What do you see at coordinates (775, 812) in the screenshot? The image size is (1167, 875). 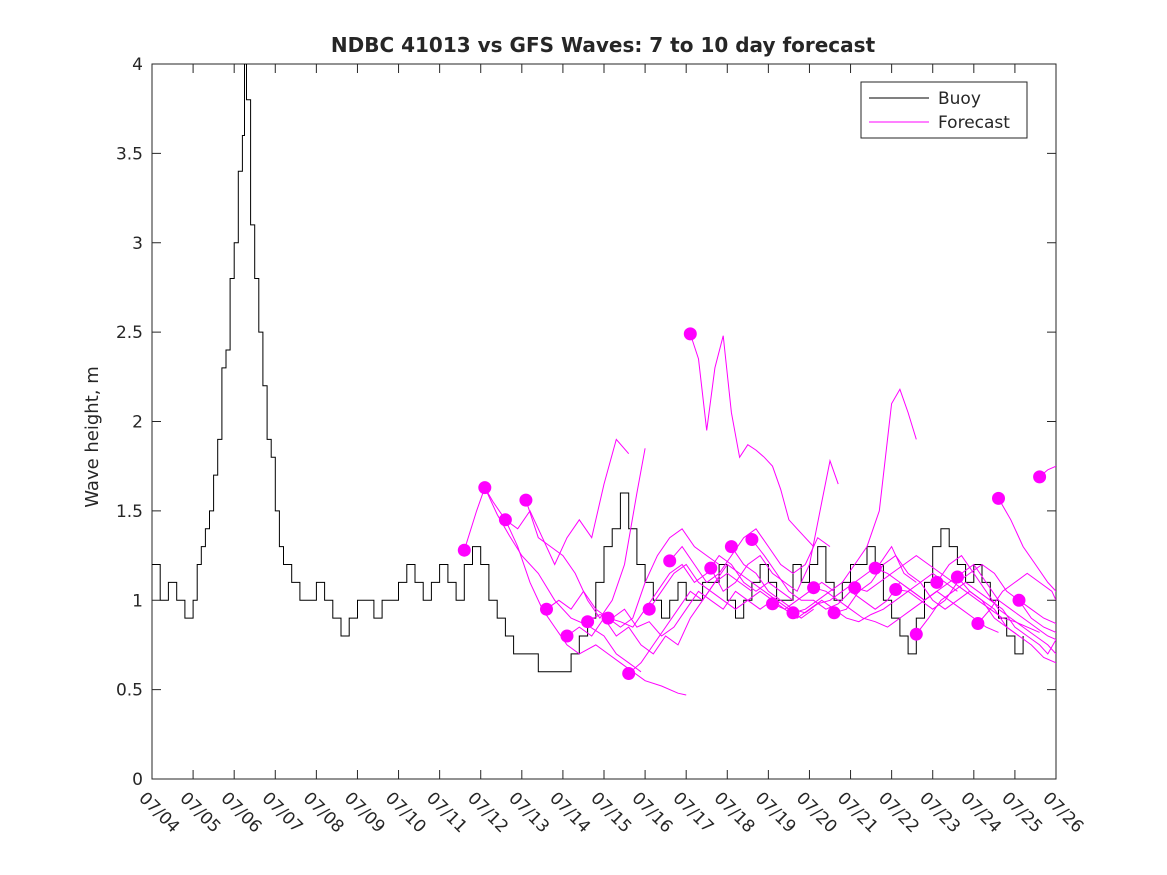 I see `x-tick-label: 07/19` at bounding box center [775, 812].